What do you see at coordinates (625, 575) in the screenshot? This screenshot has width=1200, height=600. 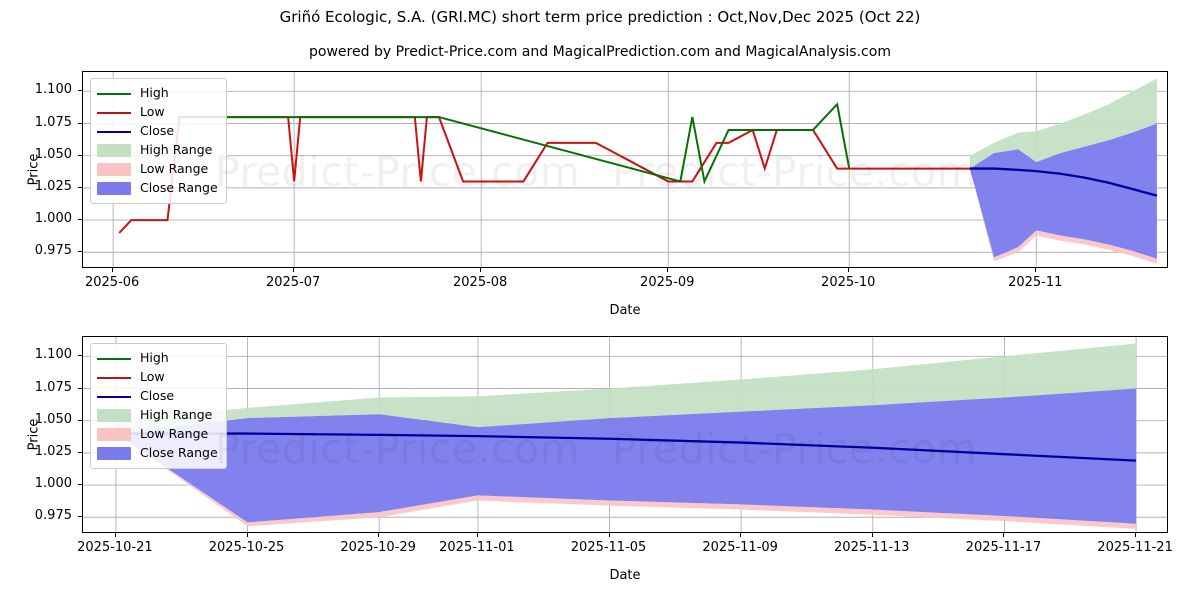 I see `bottom-x-axis-label: Date` at bounding box center [625, 575].